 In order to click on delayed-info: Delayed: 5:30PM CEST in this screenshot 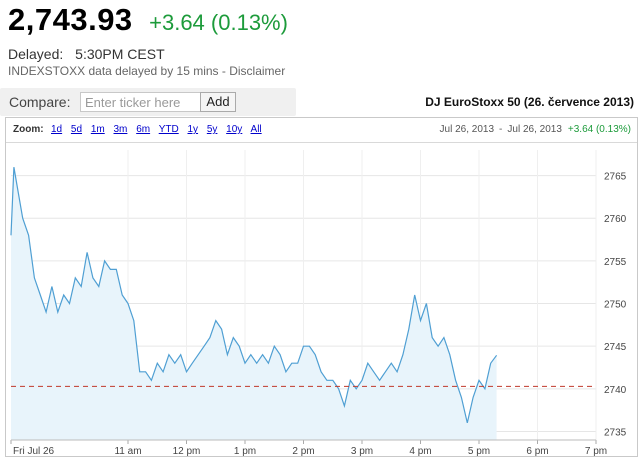, I will do `click(86, 54)`.